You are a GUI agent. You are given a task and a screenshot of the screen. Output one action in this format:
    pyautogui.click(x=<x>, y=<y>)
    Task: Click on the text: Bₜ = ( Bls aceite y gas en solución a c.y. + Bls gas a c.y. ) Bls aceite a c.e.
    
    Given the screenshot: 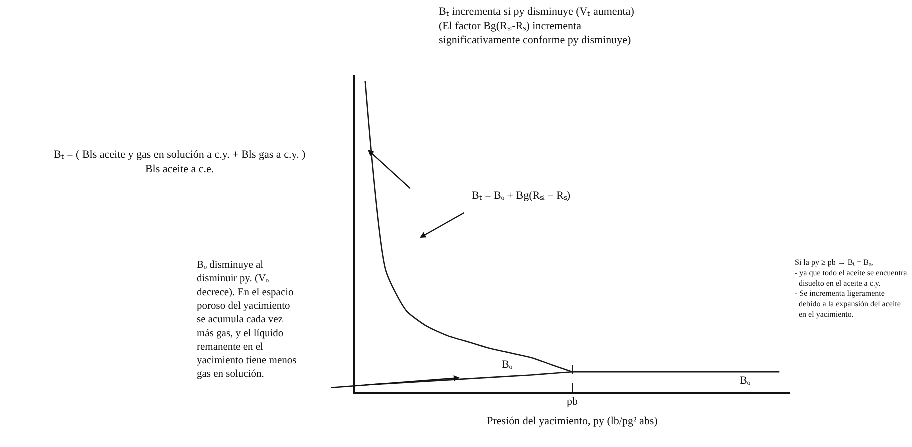 What is the action you would take?
    pyautogui.click(x=180, y=162)
    